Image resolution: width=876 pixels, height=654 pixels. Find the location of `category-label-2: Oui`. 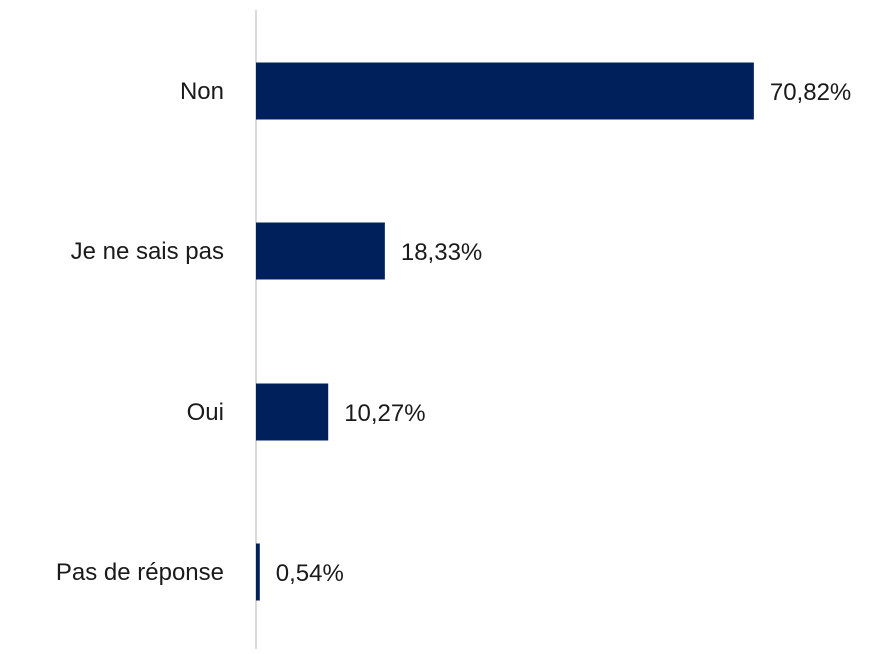

category-label-2: Oui is located at coordinates (205, 412).